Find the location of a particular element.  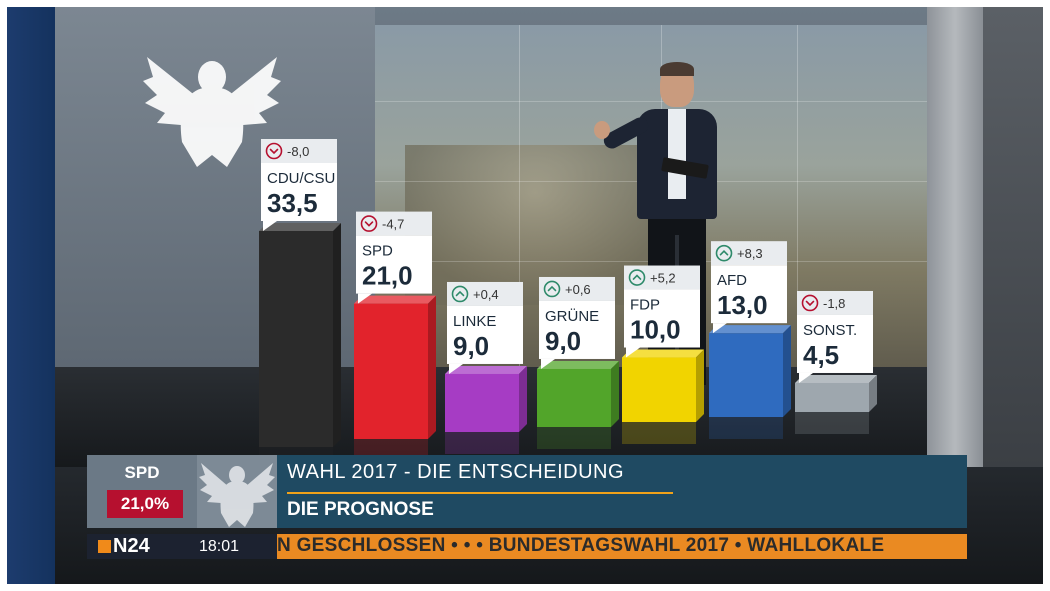

channel-logo: N24 is located at coordinates (131, 546).